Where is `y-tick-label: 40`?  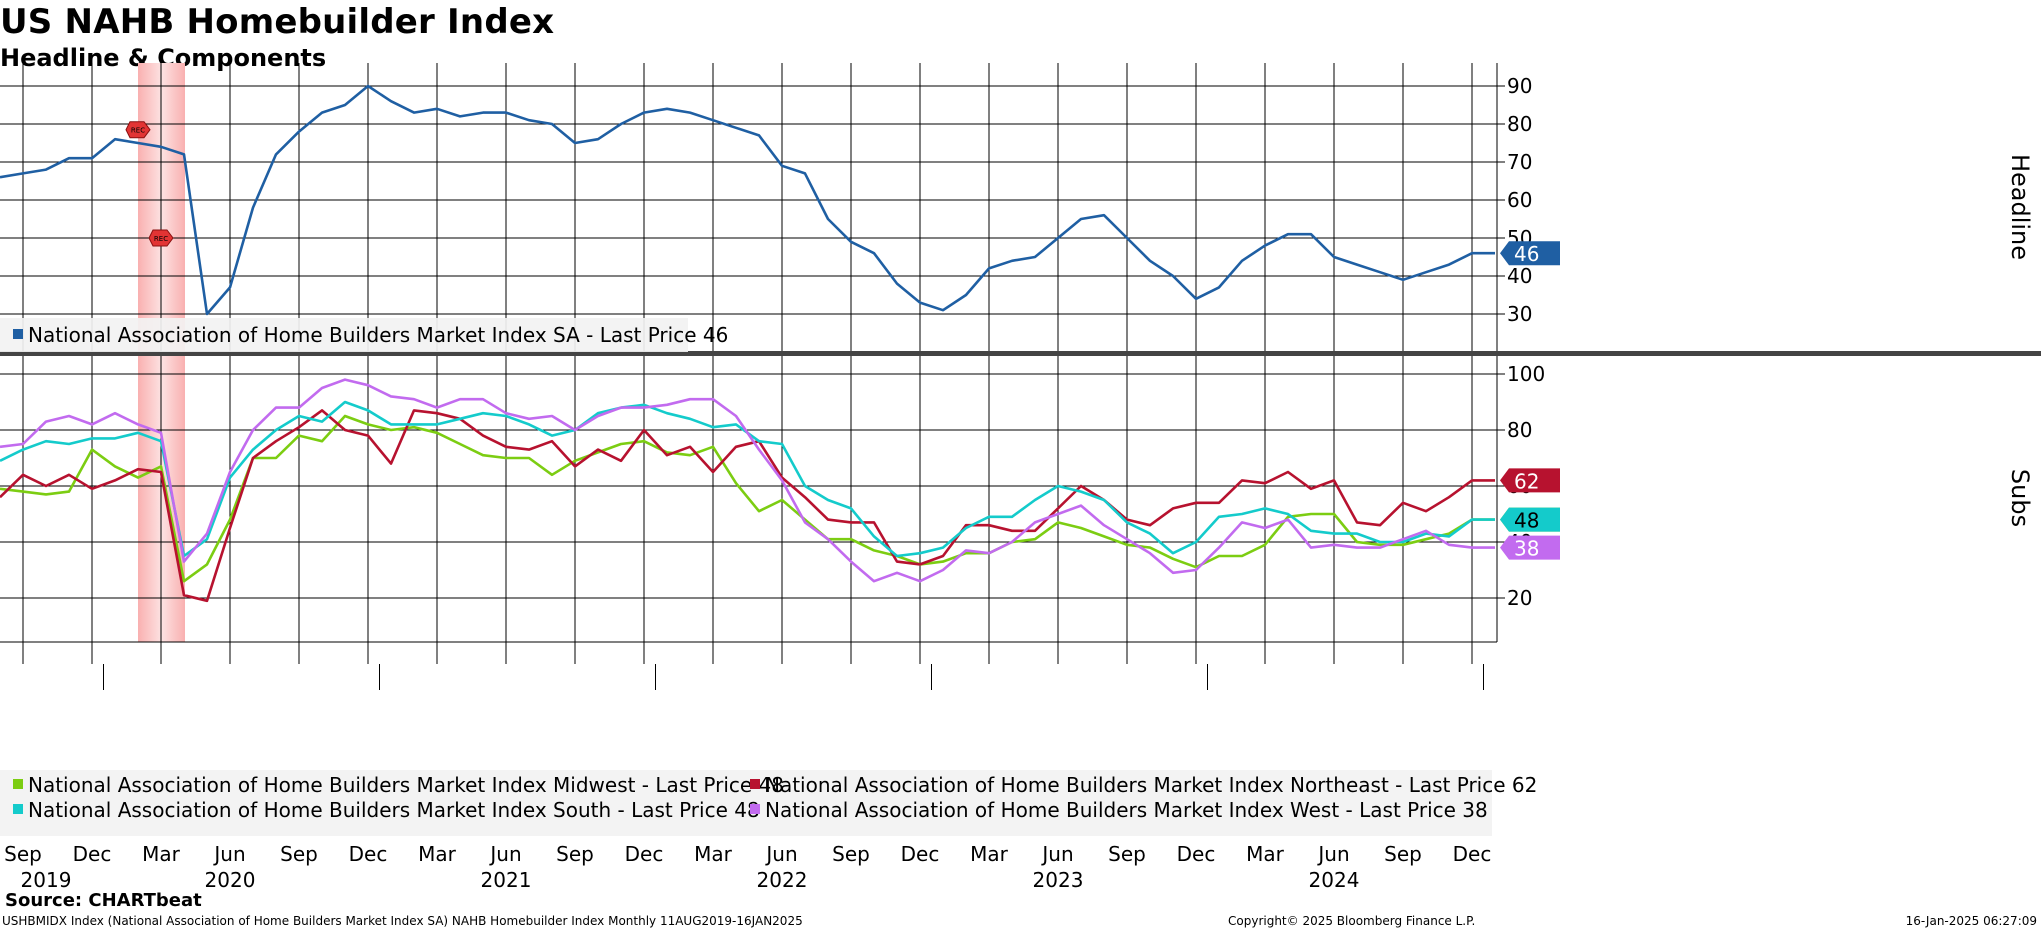
y-tick-label: 40 is located at coordinates (1519, 276).